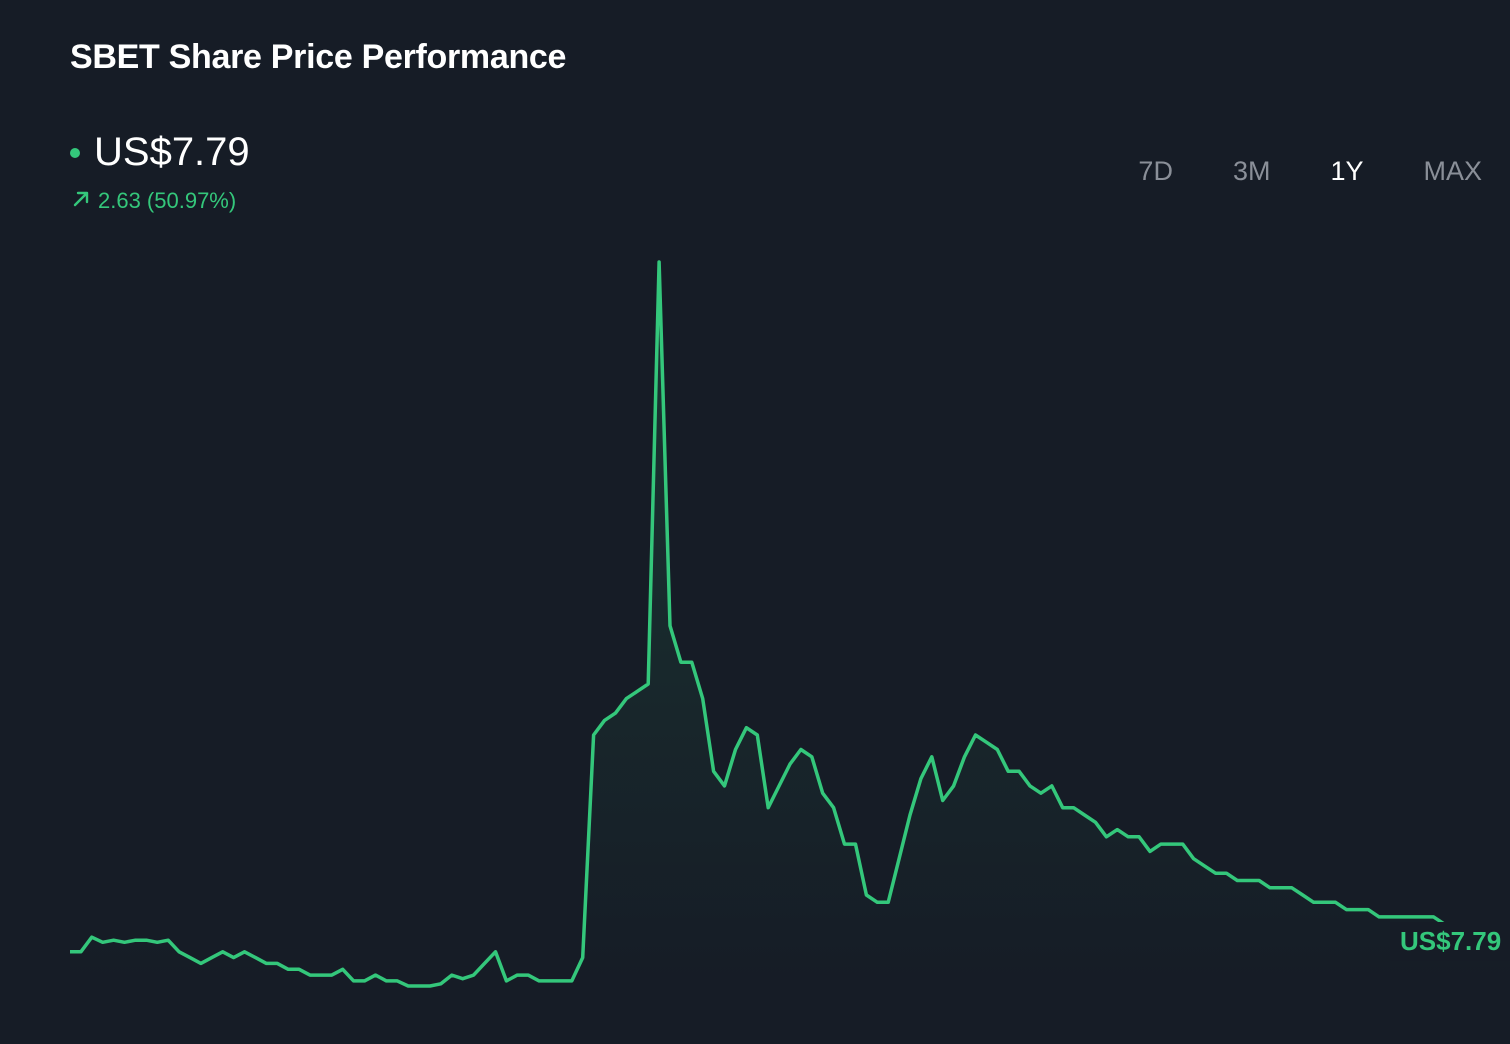  Describe the element at coordinates (172, 152) in the screenshot. I see `current-price: US$7.79` at that location.